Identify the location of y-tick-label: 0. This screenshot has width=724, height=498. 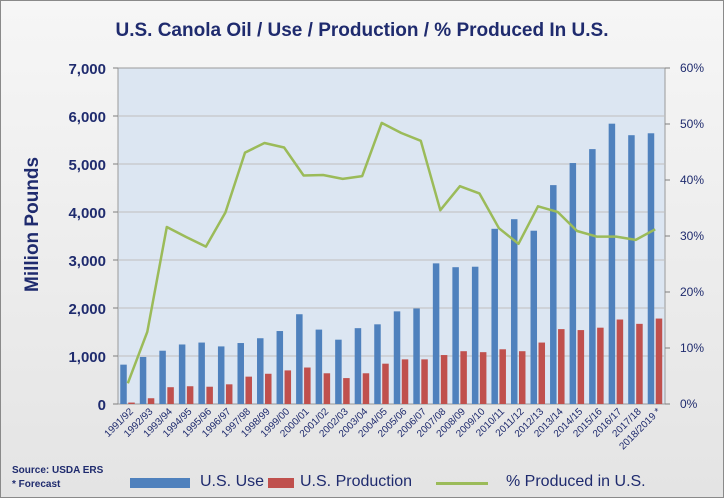
(102, 405).